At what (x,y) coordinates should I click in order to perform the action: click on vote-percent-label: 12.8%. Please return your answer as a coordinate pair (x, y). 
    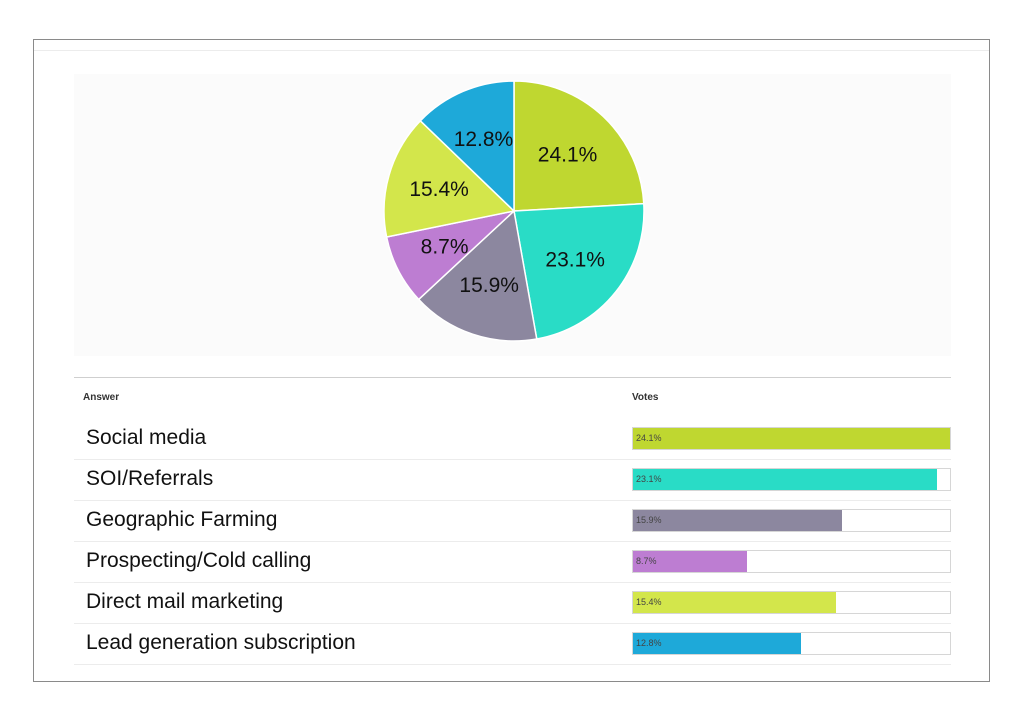
    Looking at the image, I should click on (649, 643).